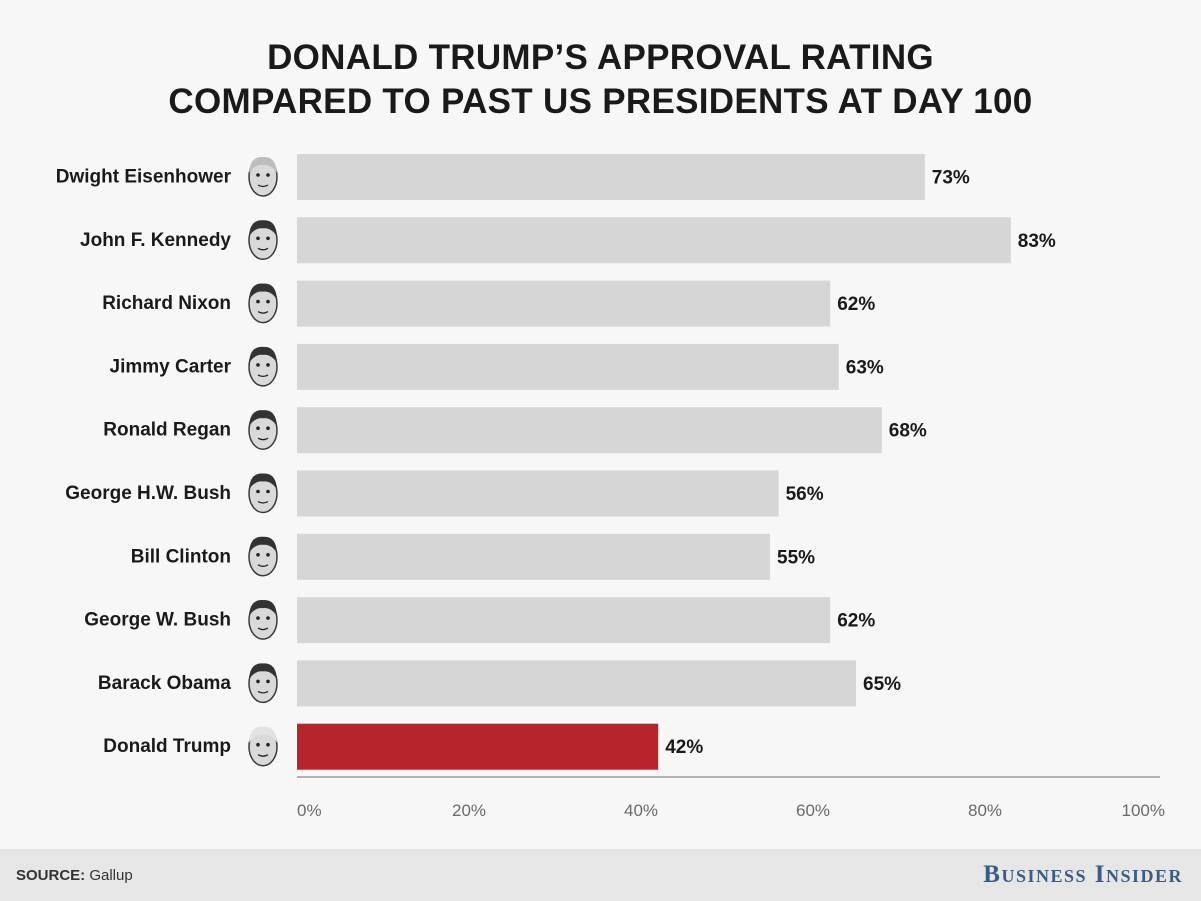  What do you see at coordinates (309, 810) in the screenshot?
I see `x-tick-label: 0%` at bounding box center [309, 810].